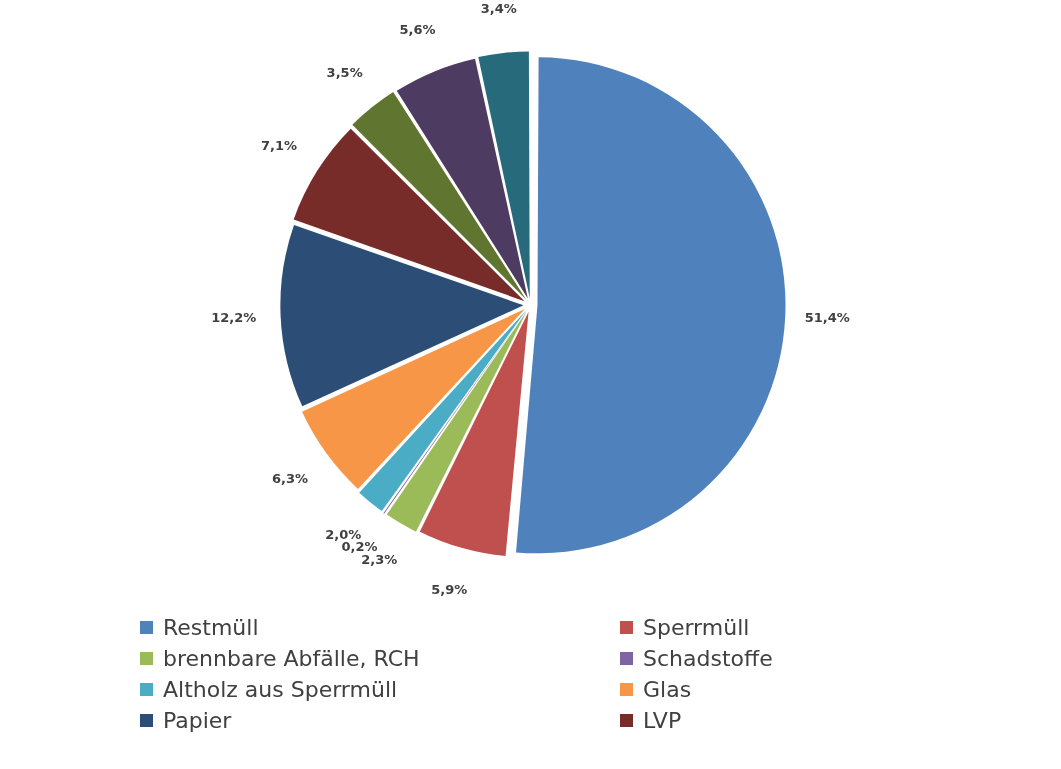 This screenshot has height=769, width=1061. I want to click on data-label: 7,1%, so click(279, 146).